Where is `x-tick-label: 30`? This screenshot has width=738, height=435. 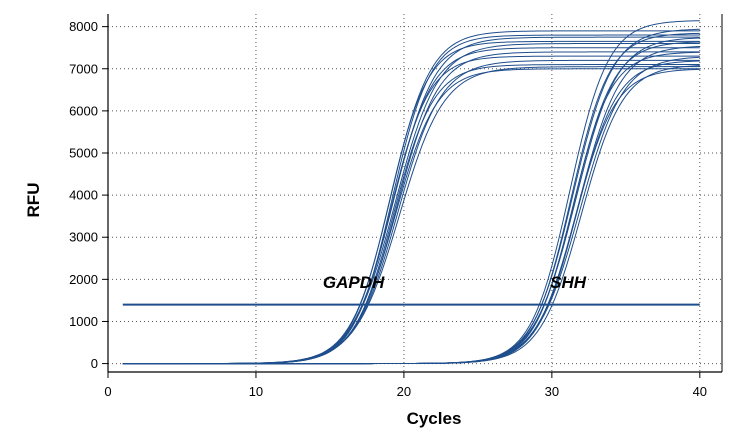
x-tick-label: 30 is located at coordinates (552, 391).